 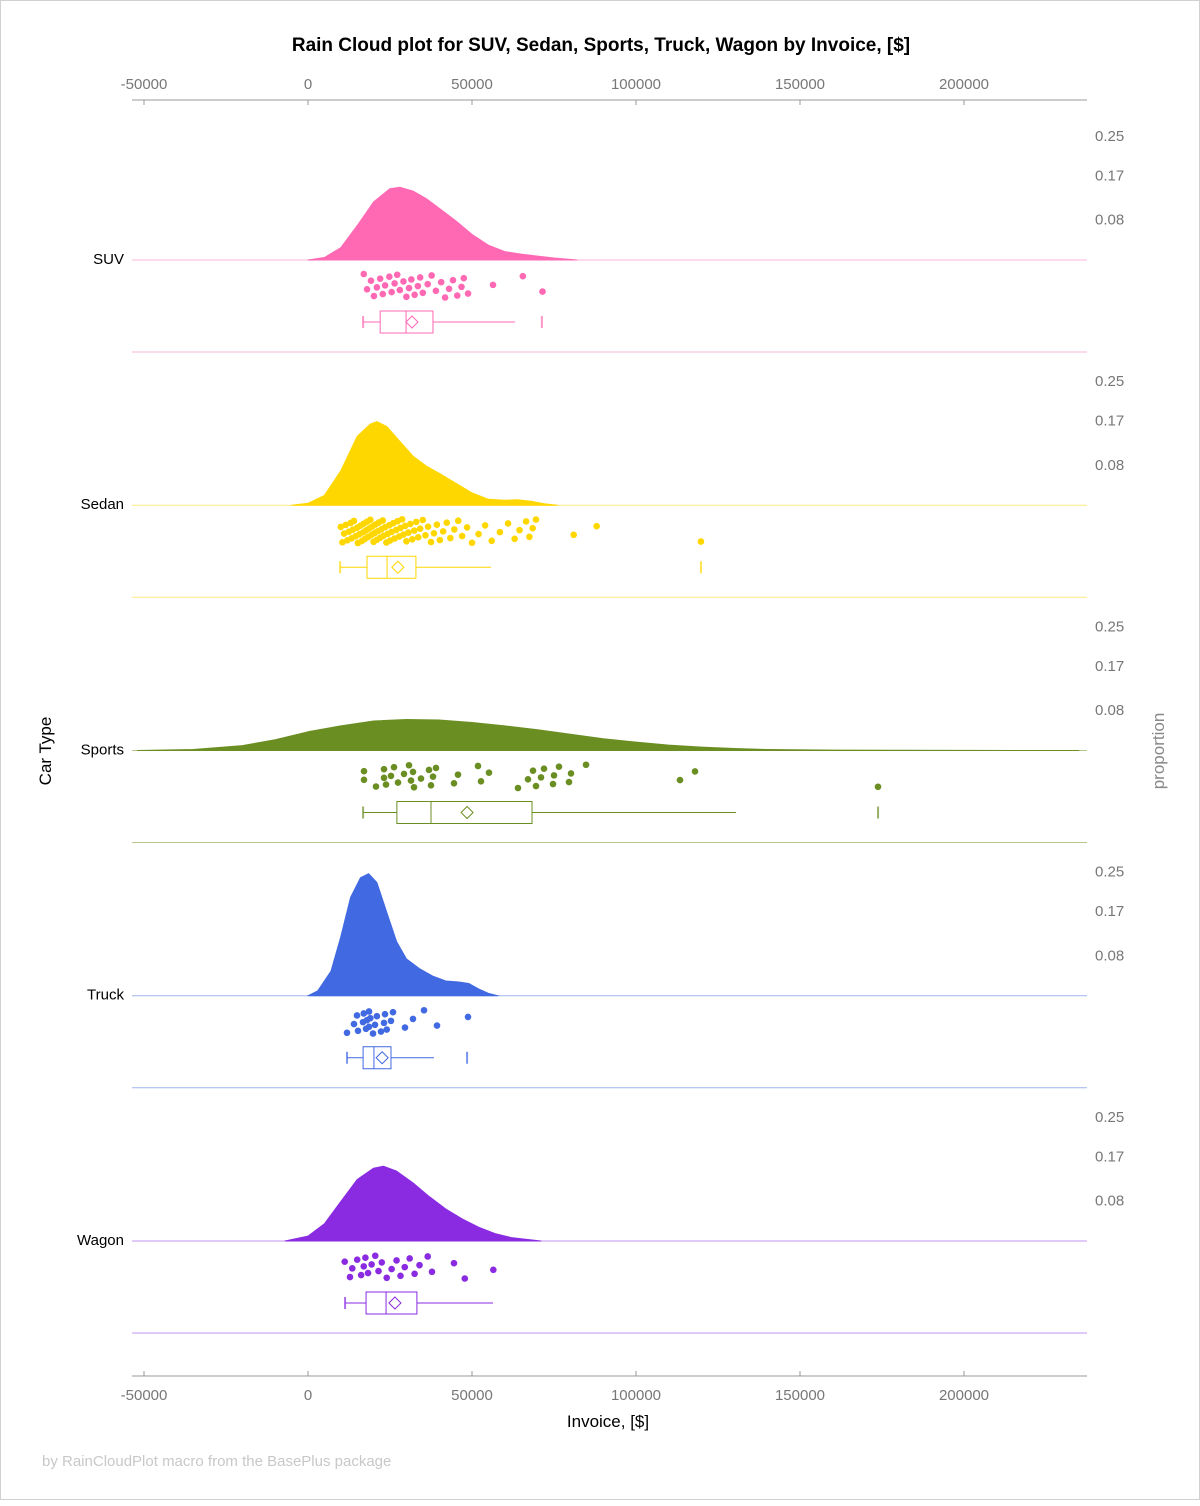 I want to click on category-label: Sports, so click(x=102, y=749).